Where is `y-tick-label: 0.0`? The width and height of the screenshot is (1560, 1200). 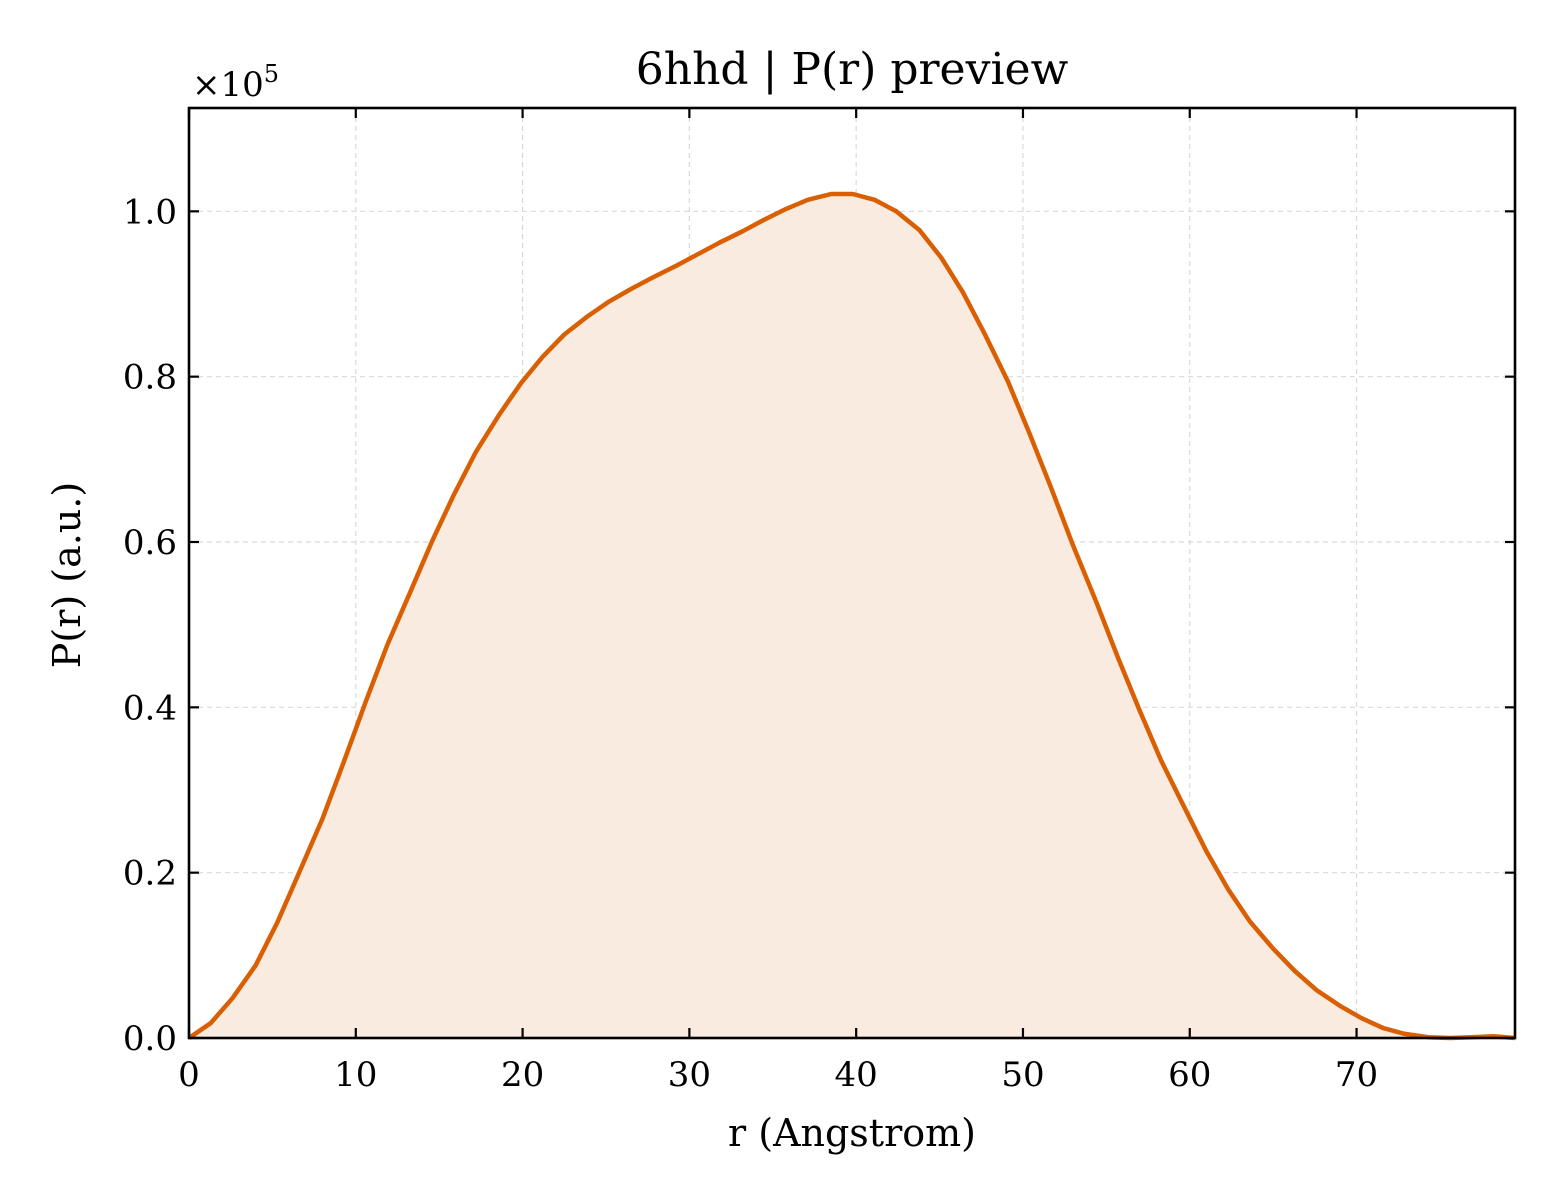
y-tick-label: 0.0 is located at coordinates (150, 1039).